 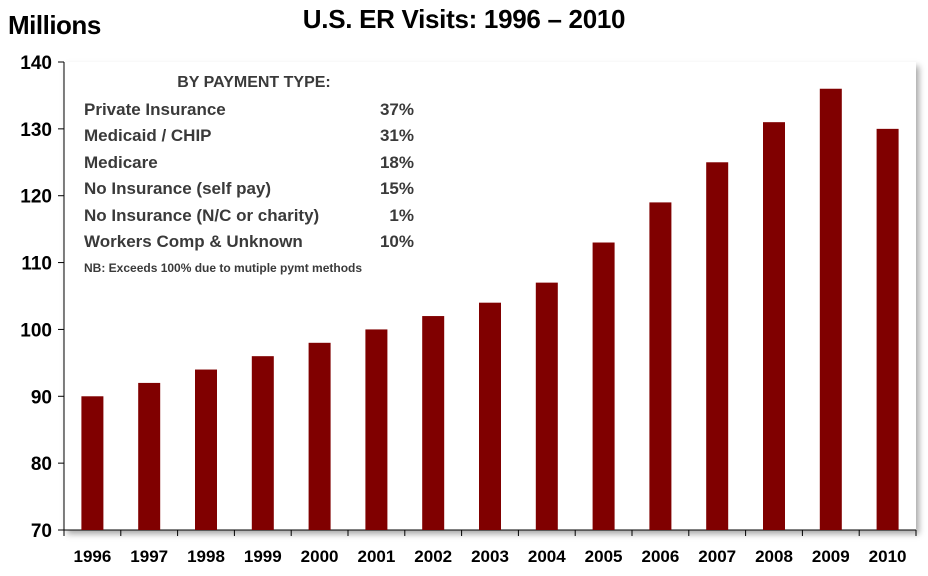 I want to click on y-tick-label: 90, so click(x=41, y=397).